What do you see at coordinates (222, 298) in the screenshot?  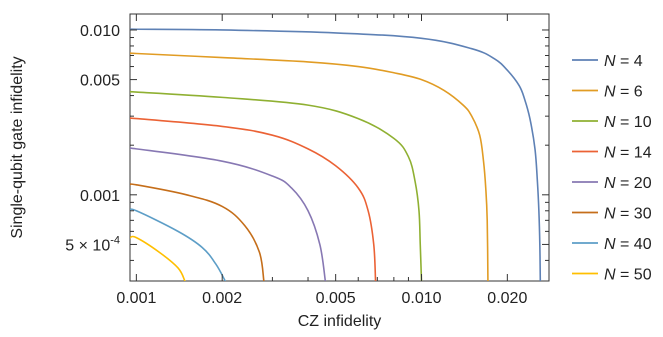 I see `x-tick-label: 0.002` at bounding box center [222, 298].